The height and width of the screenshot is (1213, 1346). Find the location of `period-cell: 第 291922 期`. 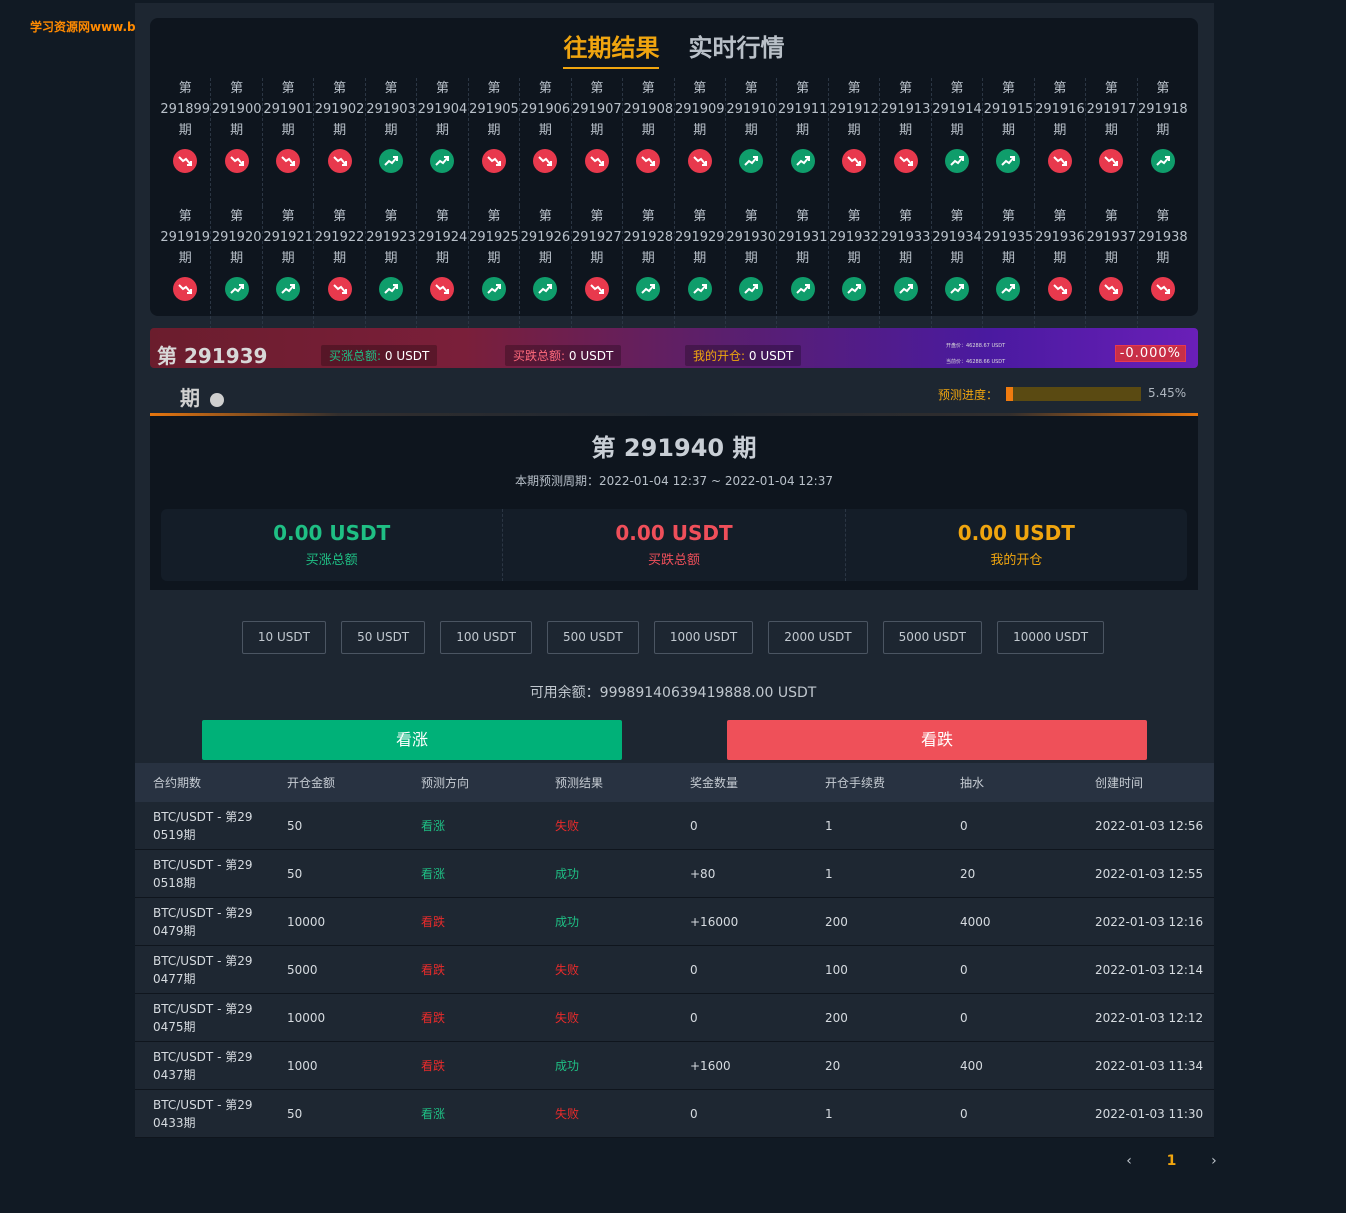

period-cell: 第 291922 期 is located at coordinates (340, 270).